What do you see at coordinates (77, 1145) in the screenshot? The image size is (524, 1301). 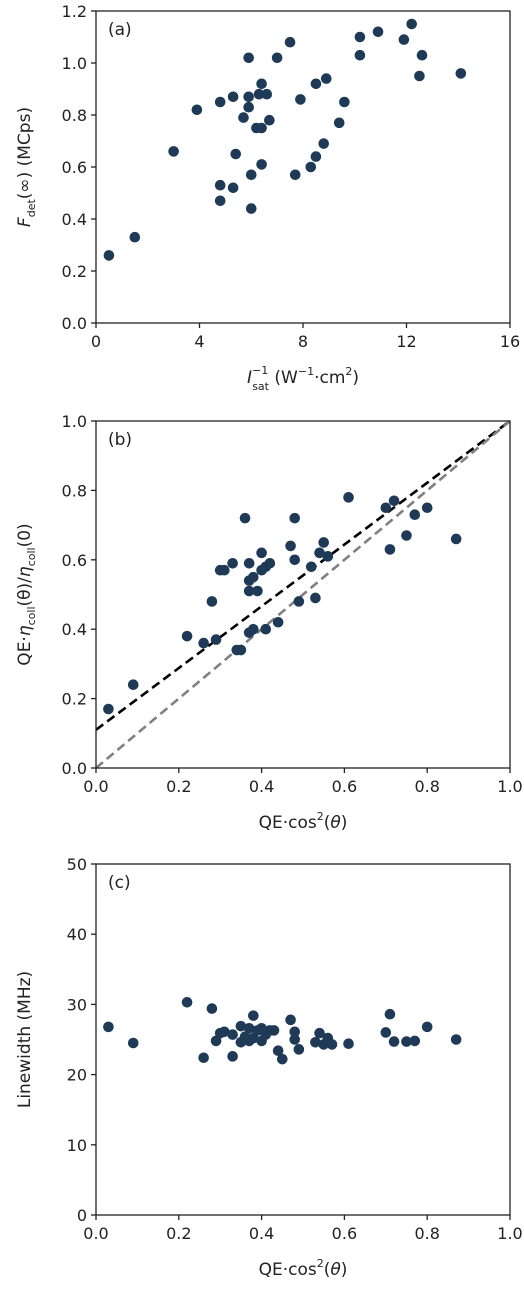 I see `y-tick-label: 10` at bounding box center [77, 1145].